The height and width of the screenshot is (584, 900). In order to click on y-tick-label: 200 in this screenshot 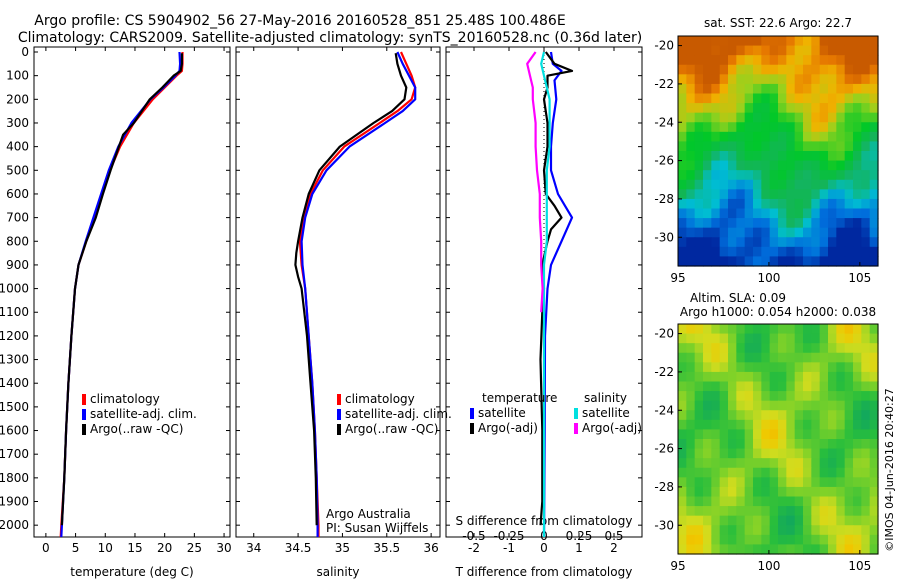, I will do `click(17, 99)`.